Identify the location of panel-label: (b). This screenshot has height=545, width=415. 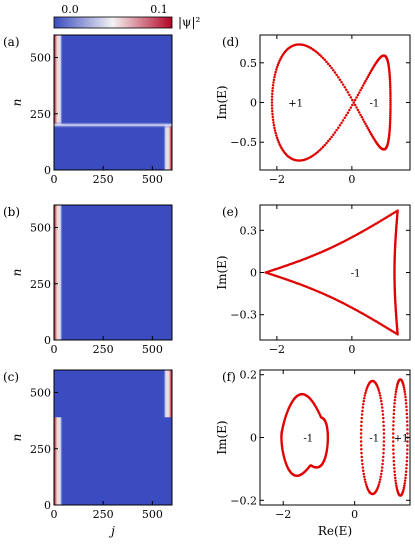
(11, 212).